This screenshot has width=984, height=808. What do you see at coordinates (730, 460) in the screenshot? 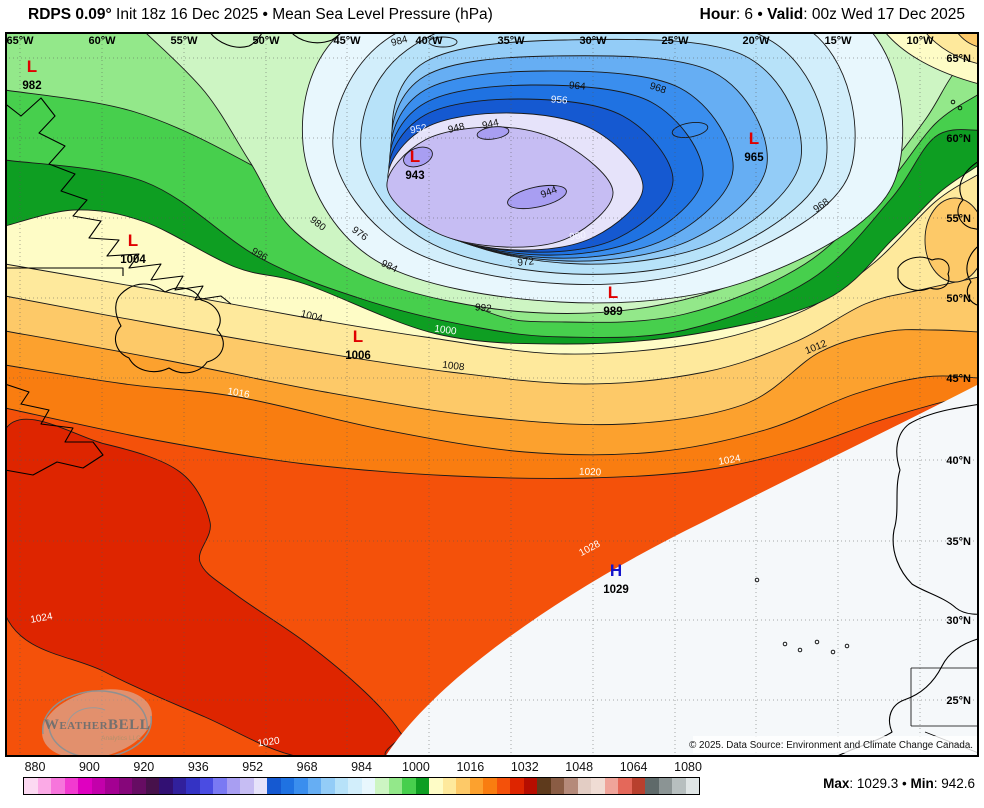
I see `contour-label: 1024` at bounding box center [730, 460].